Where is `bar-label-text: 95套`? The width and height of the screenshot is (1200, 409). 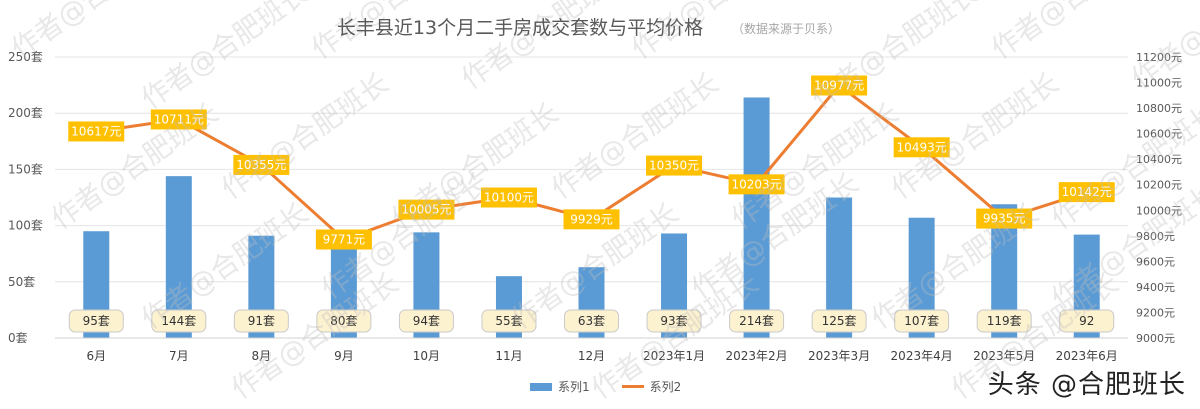
bar-label-text: 95套 is located at coordinates (96, 321).